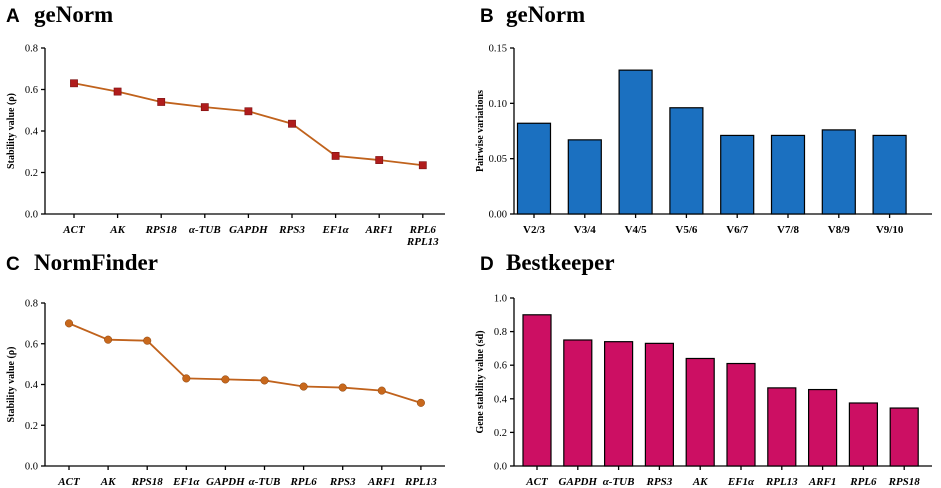 The image size is (941, 488). I want to click on x-tick-label: V6/7, so click(737, 230).